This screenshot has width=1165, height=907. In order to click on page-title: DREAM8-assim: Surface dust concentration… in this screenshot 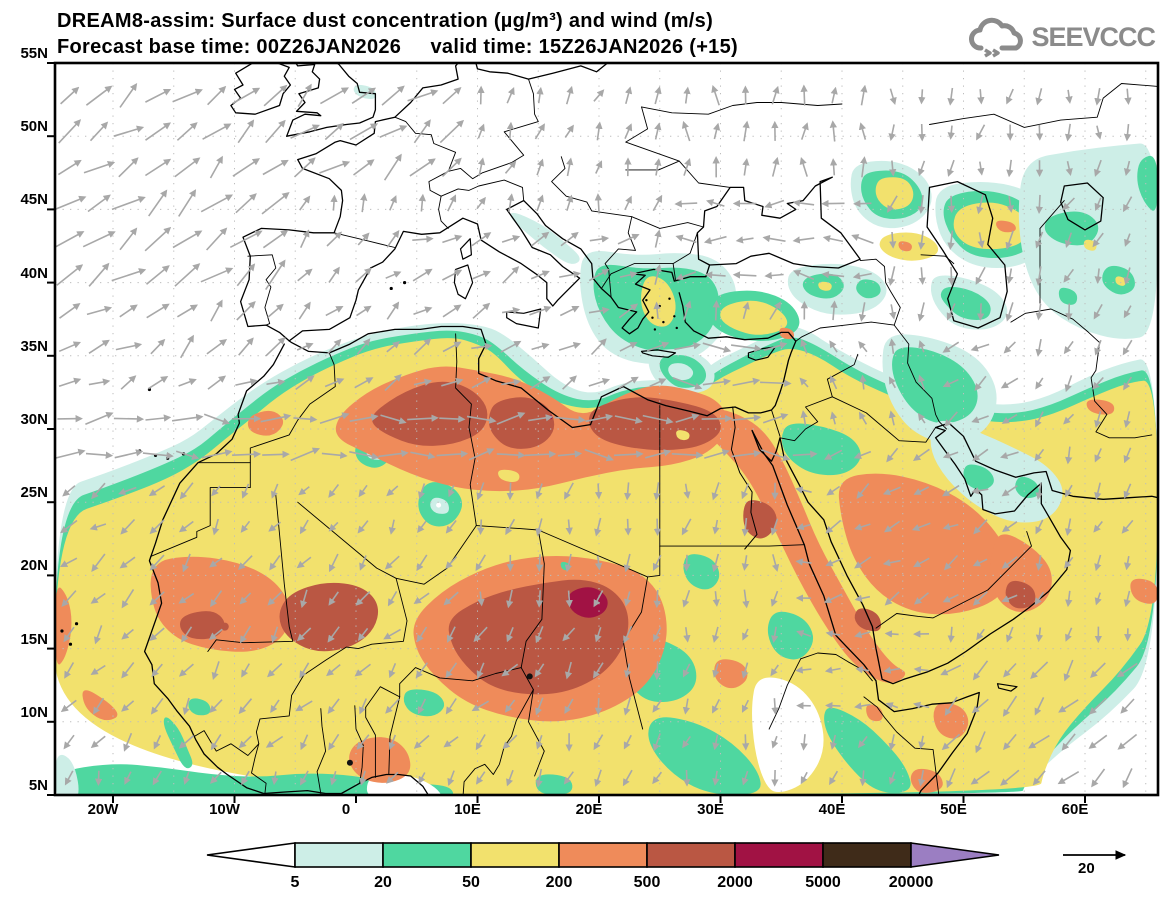, I will do `click(397, 34)`.